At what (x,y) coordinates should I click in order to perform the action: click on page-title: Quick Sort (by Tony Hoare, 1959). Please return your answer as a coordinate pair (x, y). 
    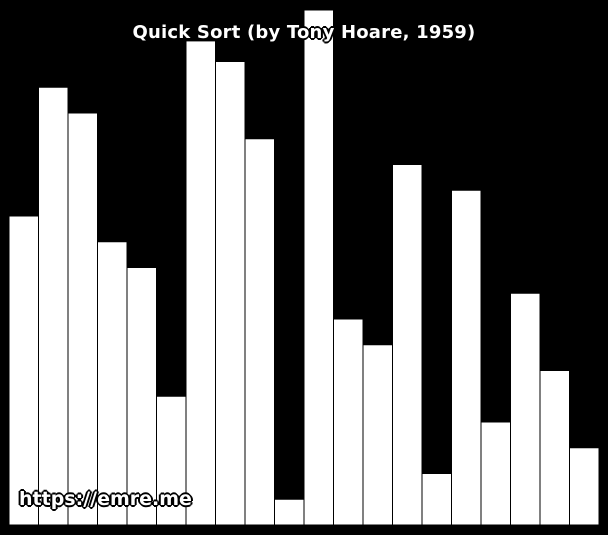
    Looking at the image, I should click on (304, 32).